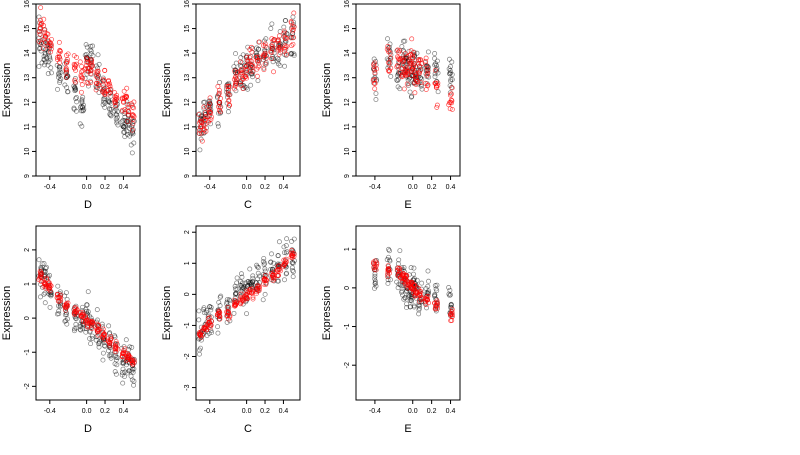 The height and width of the screenshot is (455, 800). I want to click on plot-frame, so click(248, 90).